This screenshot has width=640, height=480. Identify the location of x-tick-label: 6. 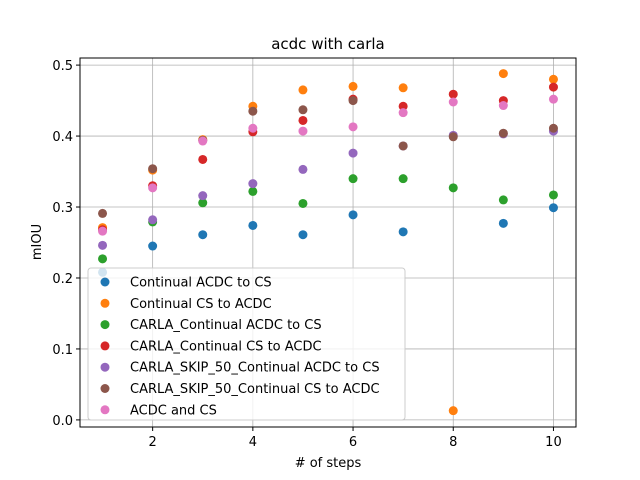
(353, 442).